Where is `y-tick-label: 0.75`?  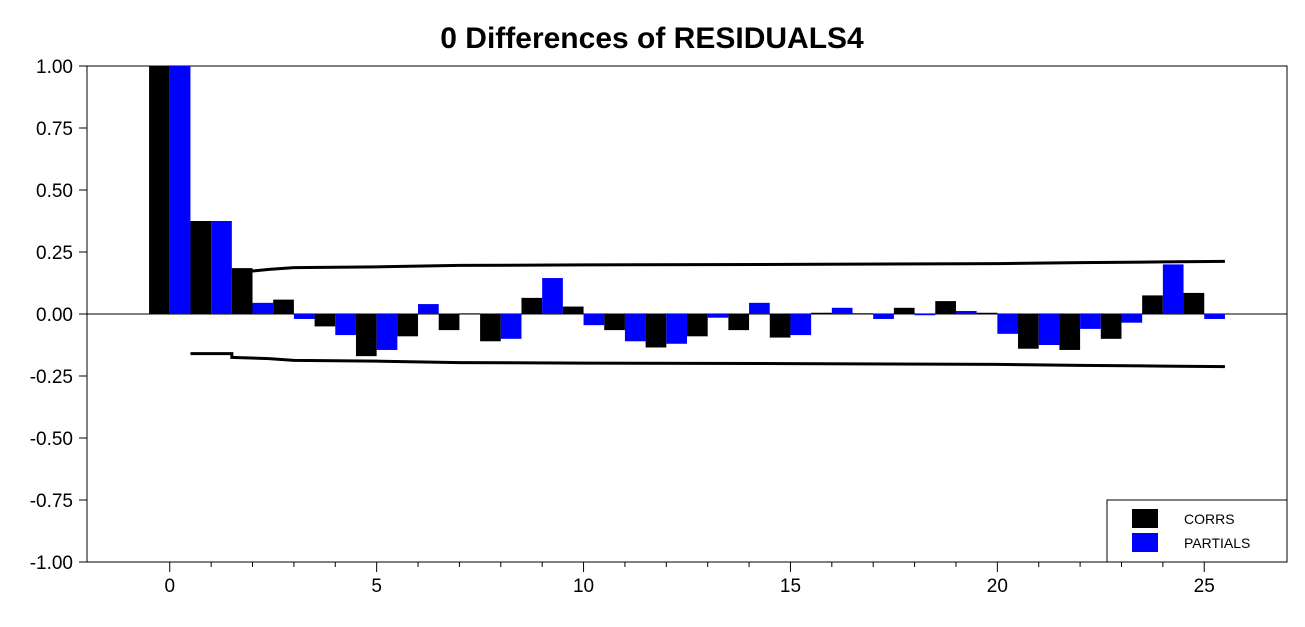 y-tick-label: 0.75 is located at coordinates (54, 129).